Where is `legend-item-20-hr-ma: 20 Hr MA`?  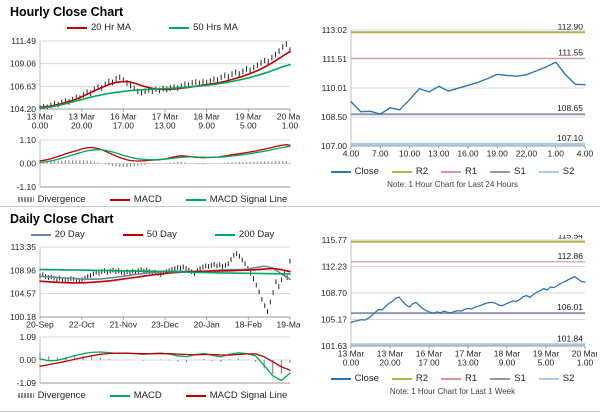
legend-item-20-hr-ma: 20 Hr MA is located at coordinates (99, 27).